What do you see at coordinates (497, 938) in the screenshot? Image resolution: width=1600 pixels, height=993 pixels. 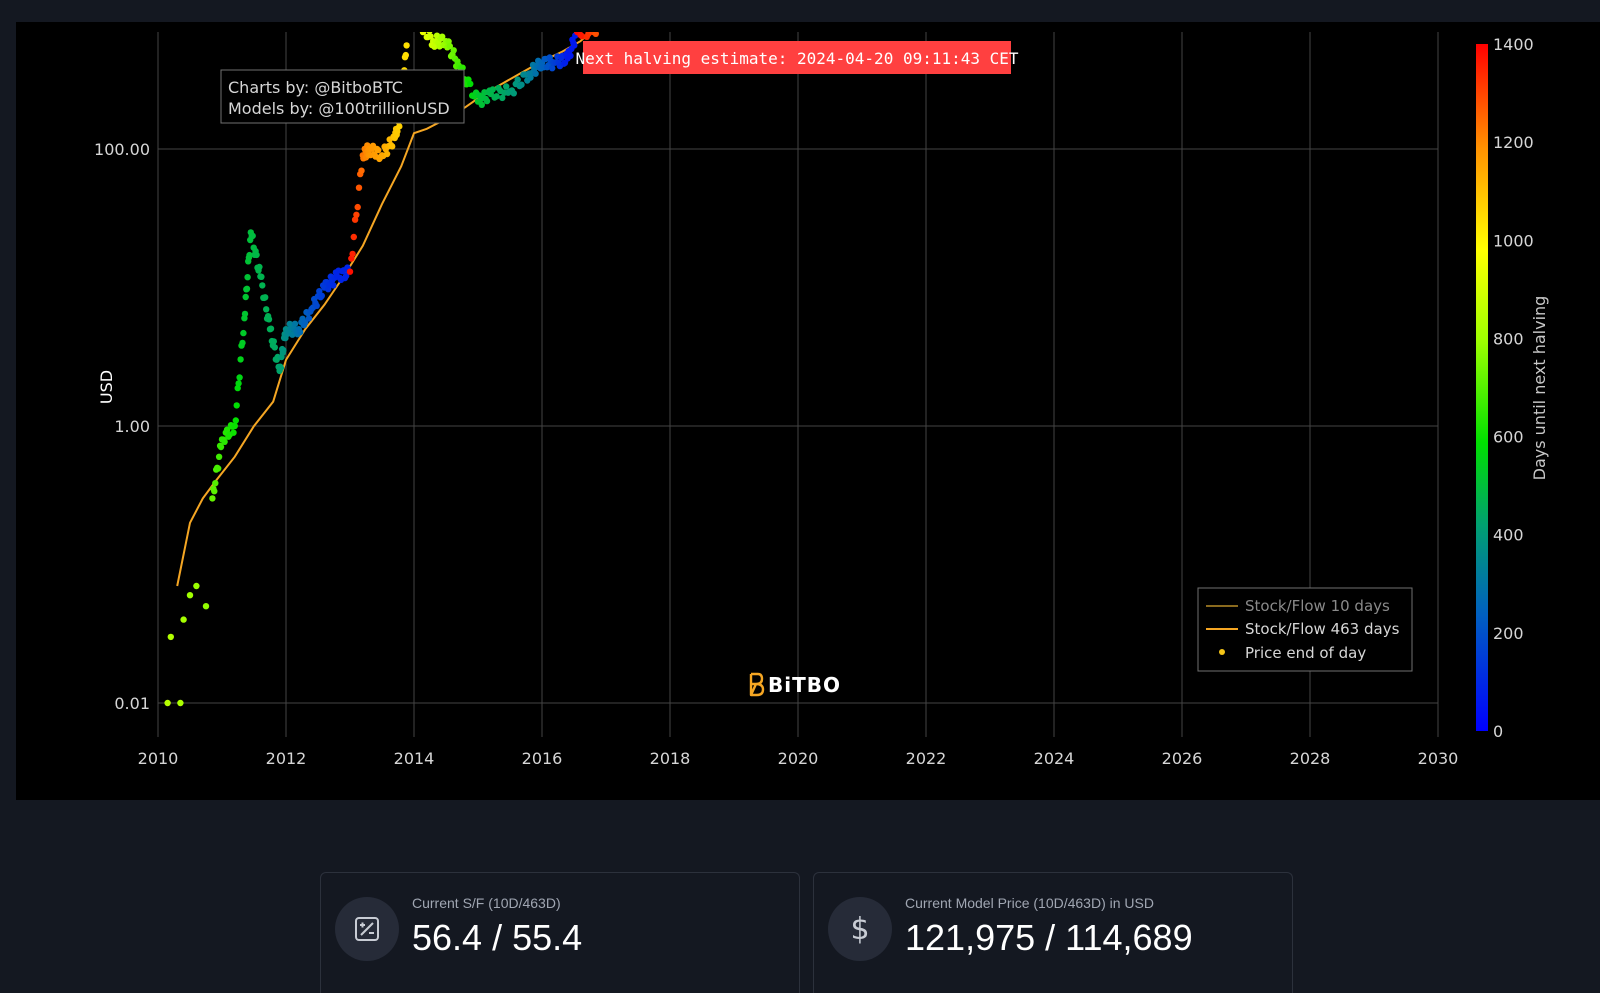 I see `card-value: 56.4 / 55.4` at bounding box center [497, 938].